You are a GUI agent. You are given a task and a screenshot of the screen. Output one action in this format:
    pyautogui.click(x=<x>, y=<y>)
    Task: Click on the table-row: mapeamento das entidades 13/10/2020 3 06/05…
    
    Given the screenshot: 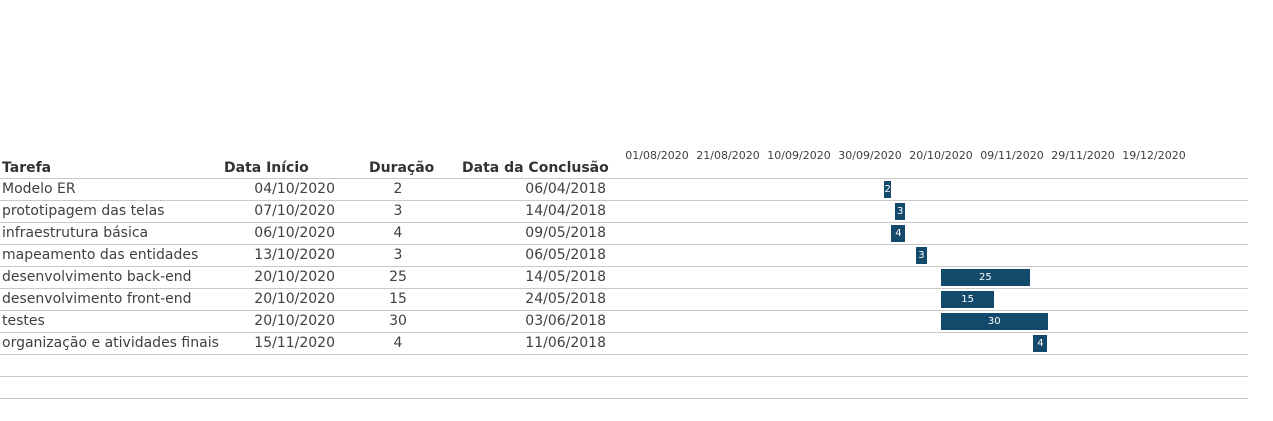 What is the action you would take?
    pyautogui.click(x=624, y=255)
    